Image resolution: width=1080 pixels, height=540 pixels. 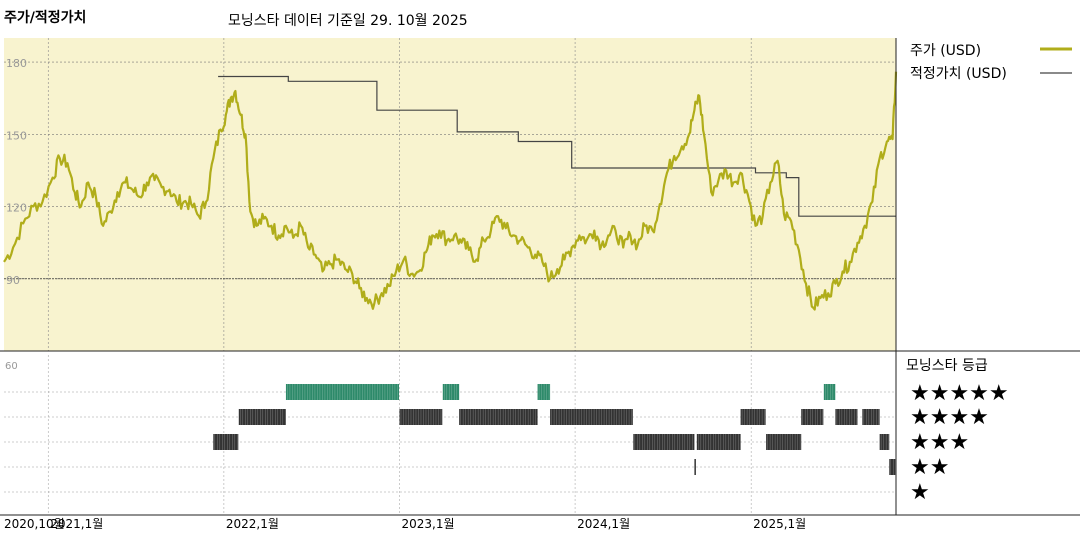 I want to click on y-tick-label: 120, so click(x=16, y=208).